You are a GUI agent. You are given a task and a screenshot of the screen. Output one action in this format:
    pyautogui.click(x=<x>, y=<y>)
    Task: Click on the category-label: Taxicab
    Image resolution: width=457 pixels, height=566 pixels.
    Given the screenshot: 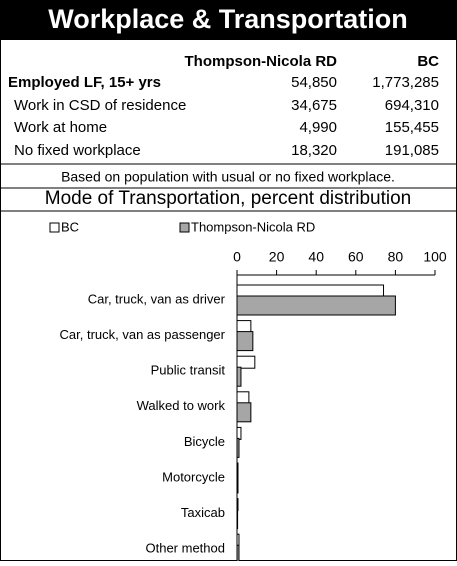 What is the action you would take?
    pyautogui.click(x=203, y=512)
    